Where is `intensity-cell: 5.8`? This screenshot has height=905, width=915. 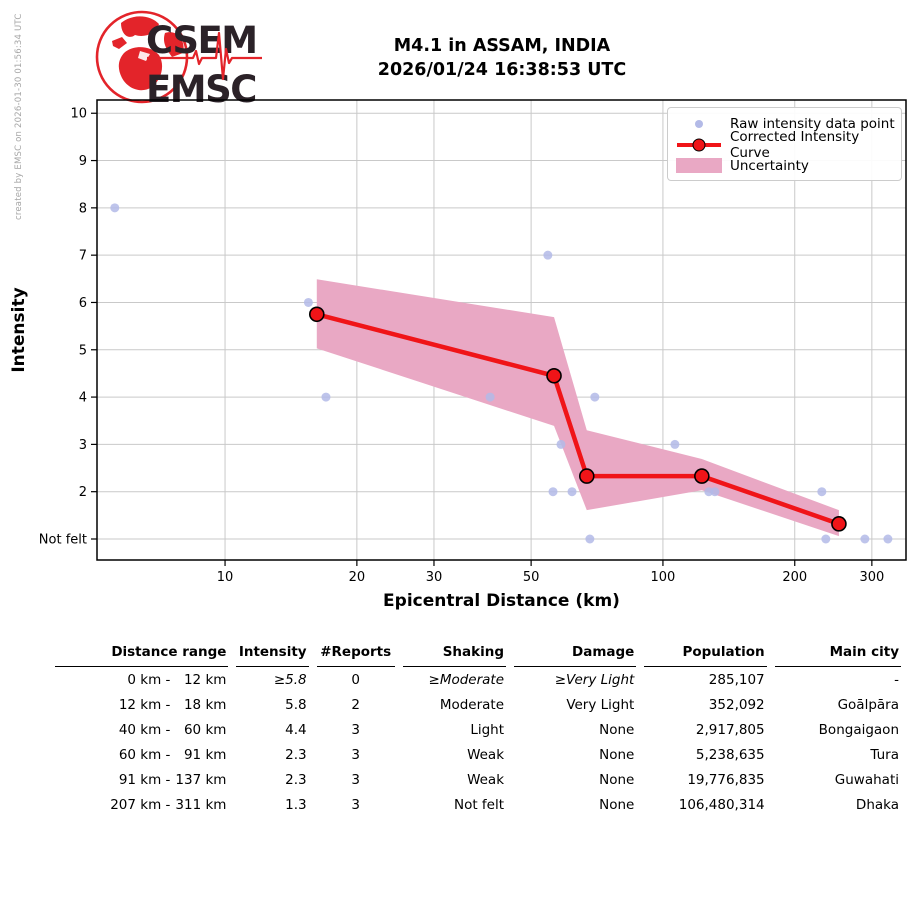
intensity-cell: 5.8 is located at coordinates (296, 704).